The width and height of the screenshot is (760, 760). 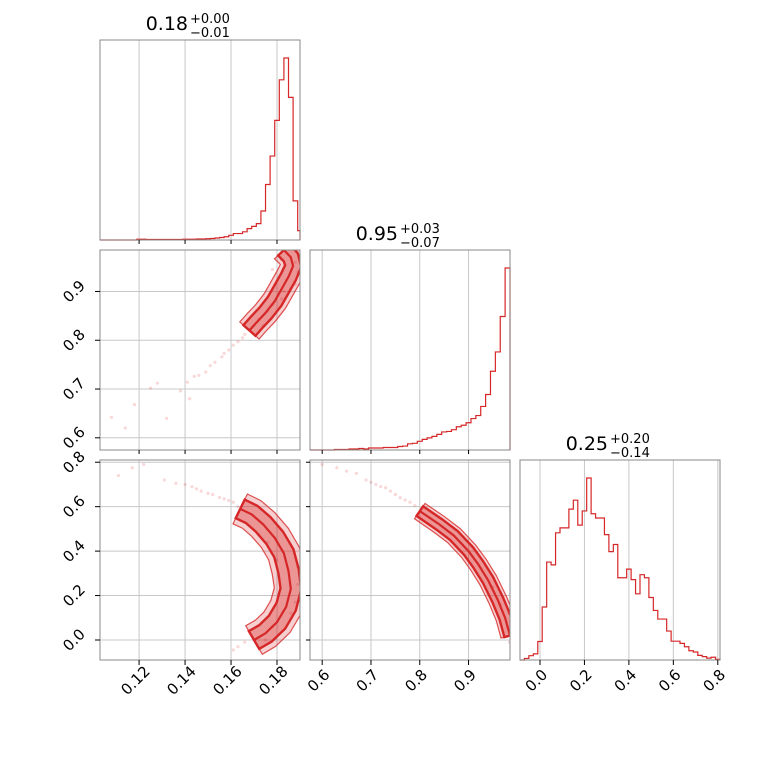 What do you see at coordinates (368, 681) in the screenshot?
I see `x-tick-label: 0.7` at bounding box center [368, 681].